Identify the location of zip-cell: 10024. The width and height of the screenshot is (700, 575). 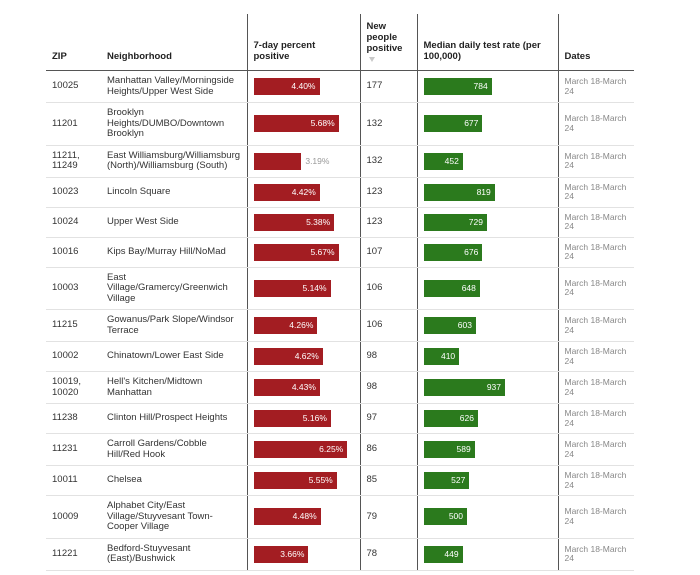
(73, 222).